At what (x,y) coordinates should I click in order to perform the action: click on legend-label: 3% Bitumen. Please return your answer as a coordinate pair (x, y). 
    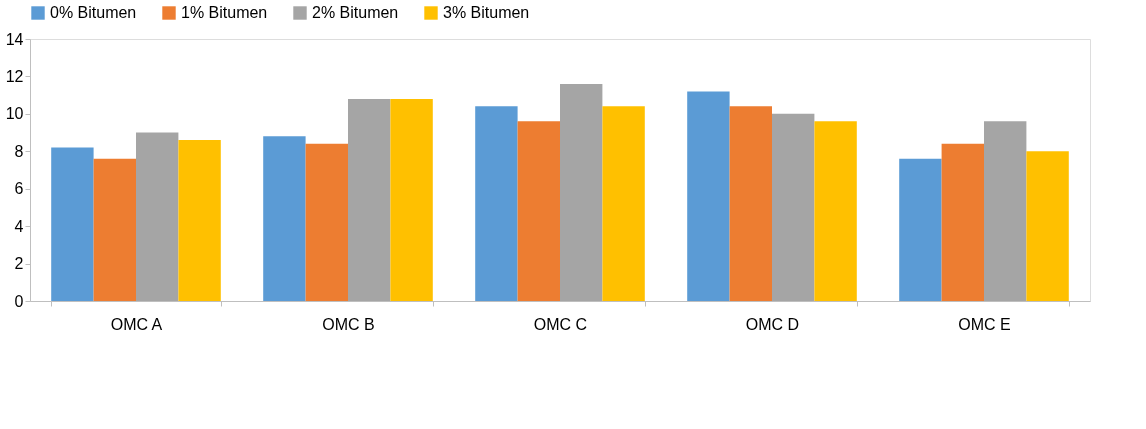
    Looking at the image, I should click on (486, 12).